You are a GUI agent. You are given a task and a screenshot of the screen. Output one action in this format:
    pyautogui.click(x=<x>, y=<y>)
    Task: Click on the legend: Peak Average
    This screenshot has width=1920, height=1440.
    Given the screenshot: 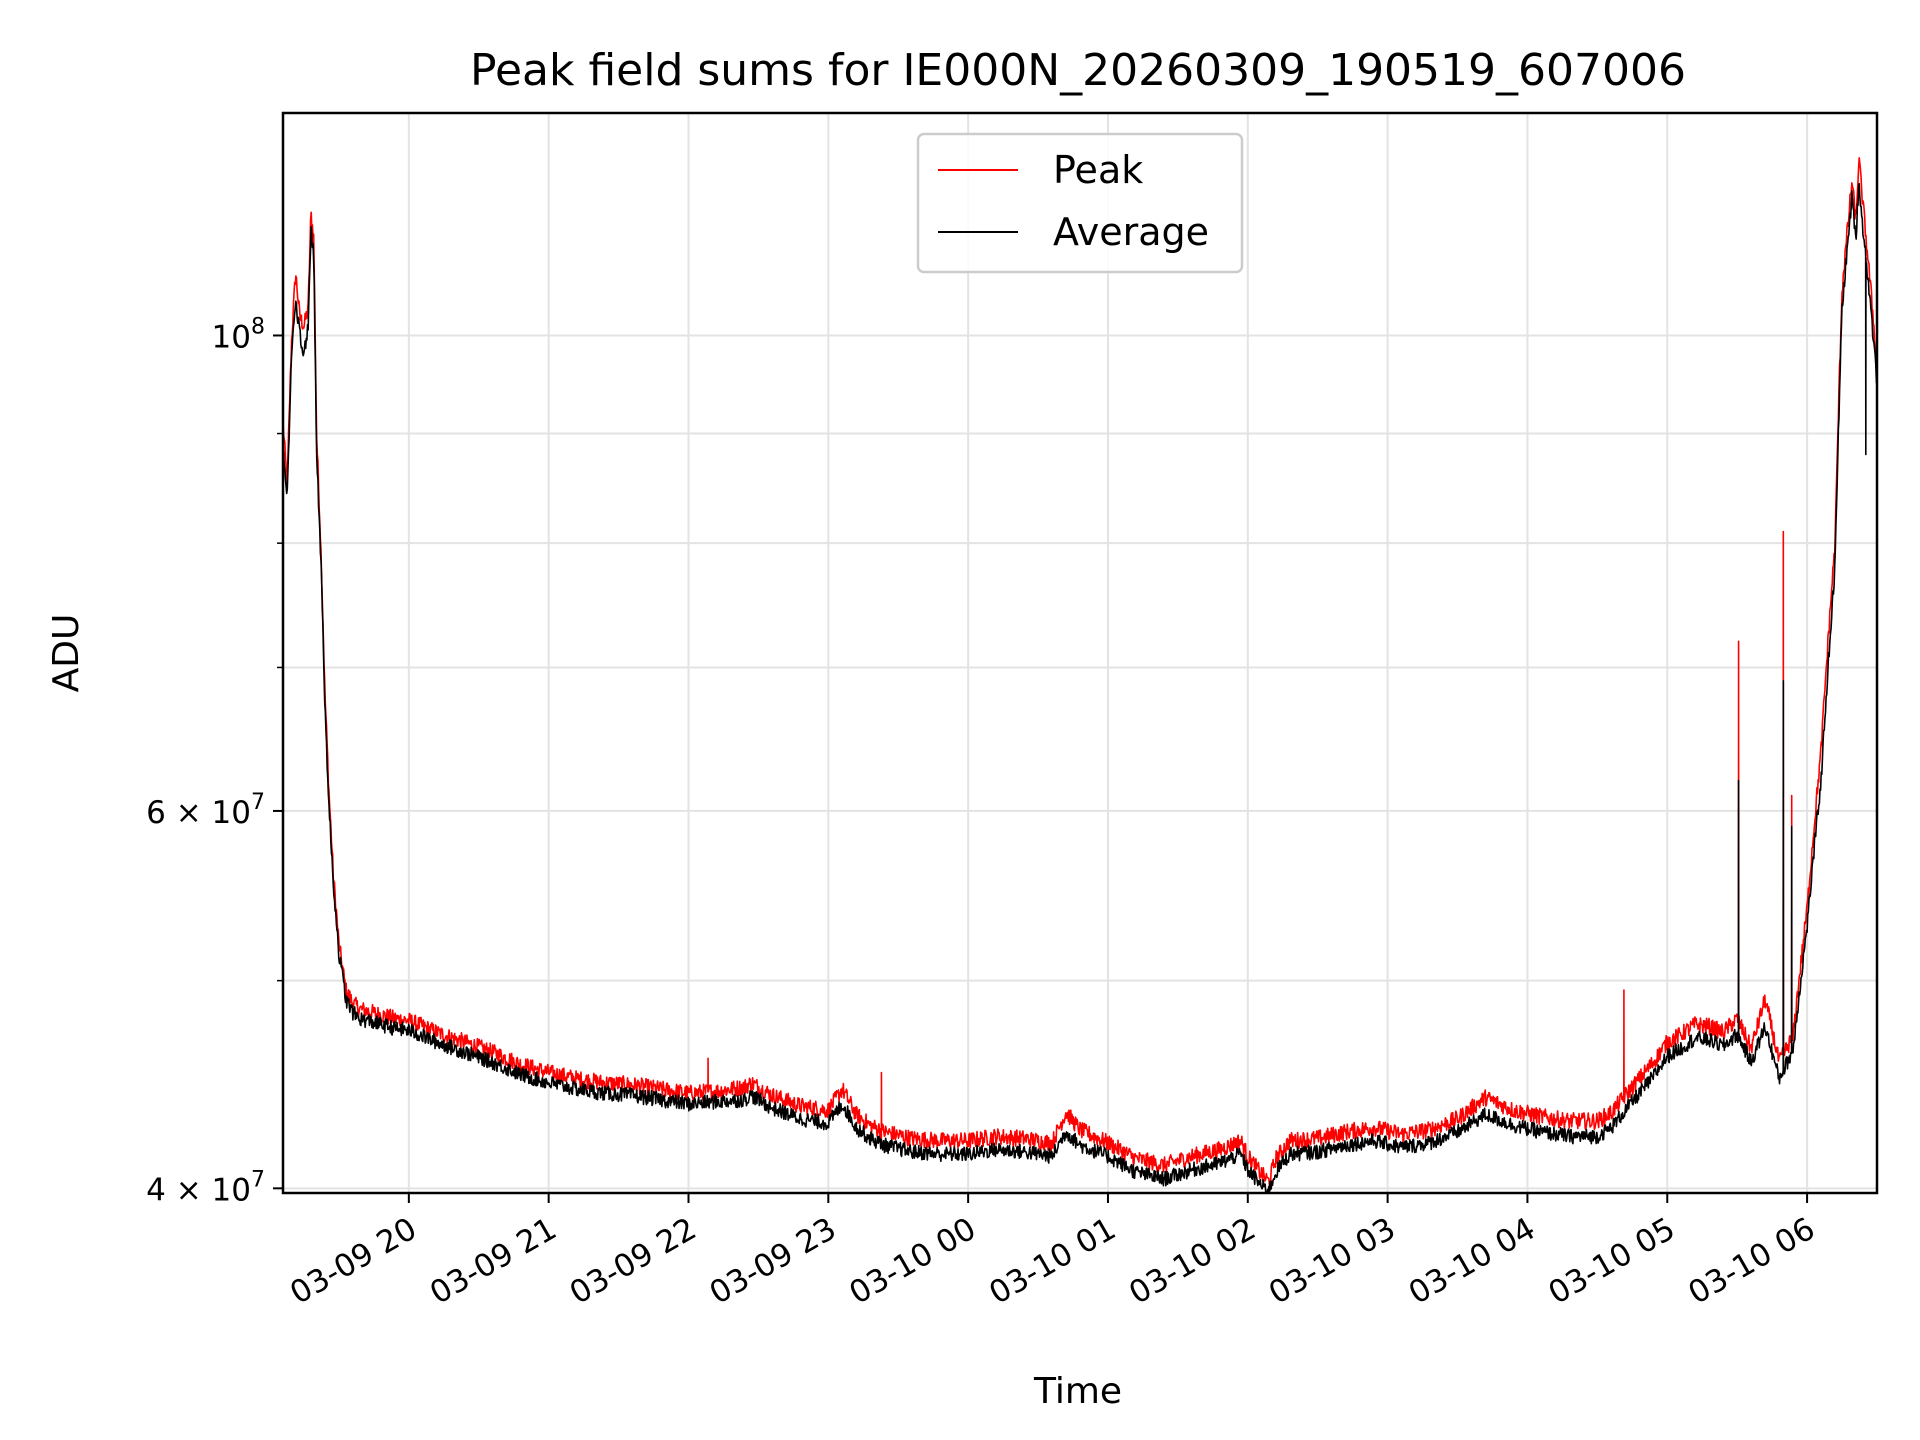 What is the action you would take?
    pyautogui.click(x=1080, y=203)
    